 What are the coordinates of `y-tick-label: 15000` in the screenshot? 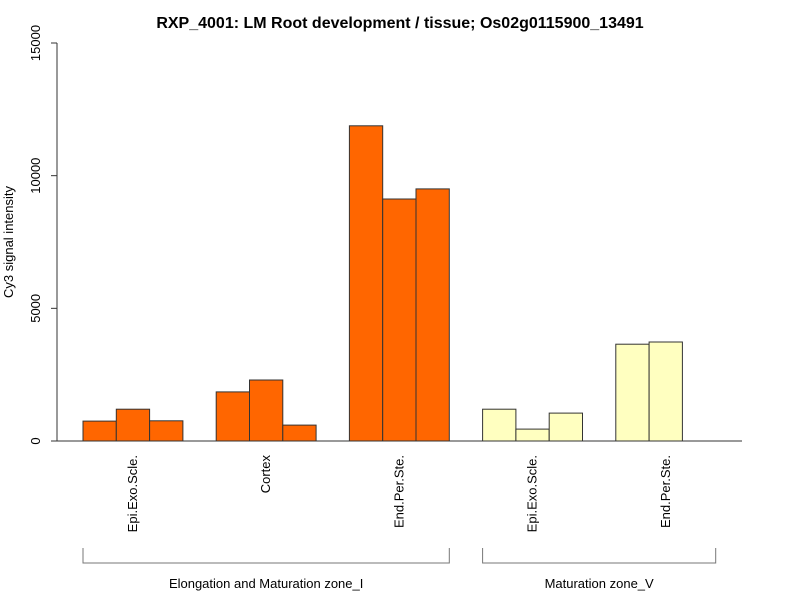 It's located at (35, 43).